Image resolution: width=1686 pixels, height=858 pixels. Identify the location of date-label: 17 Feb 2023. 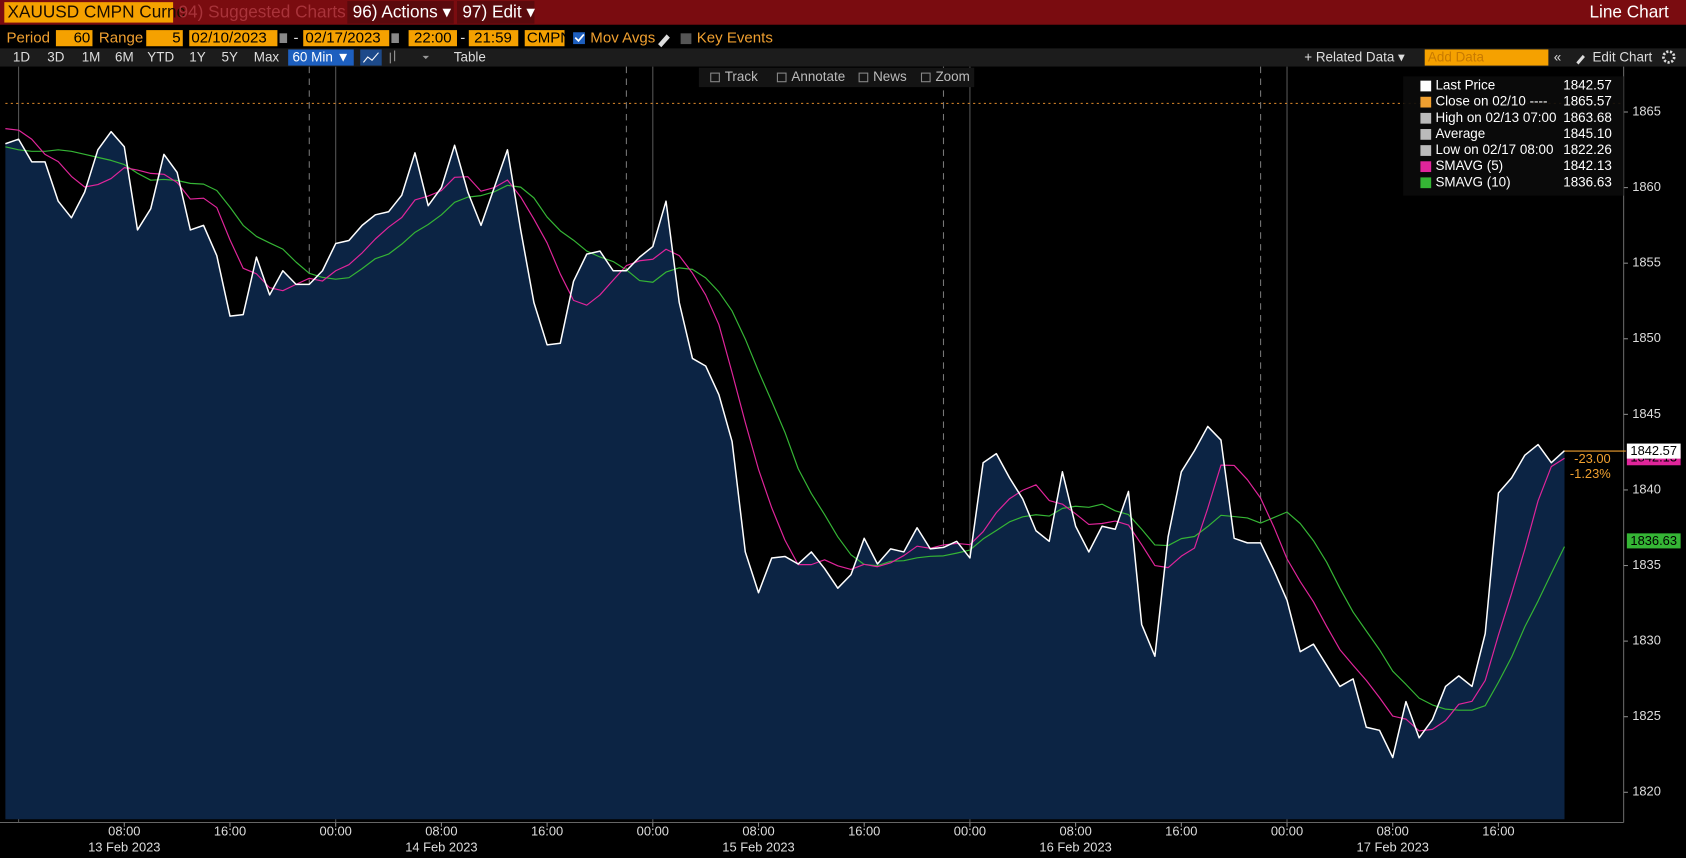
(1393, 847).